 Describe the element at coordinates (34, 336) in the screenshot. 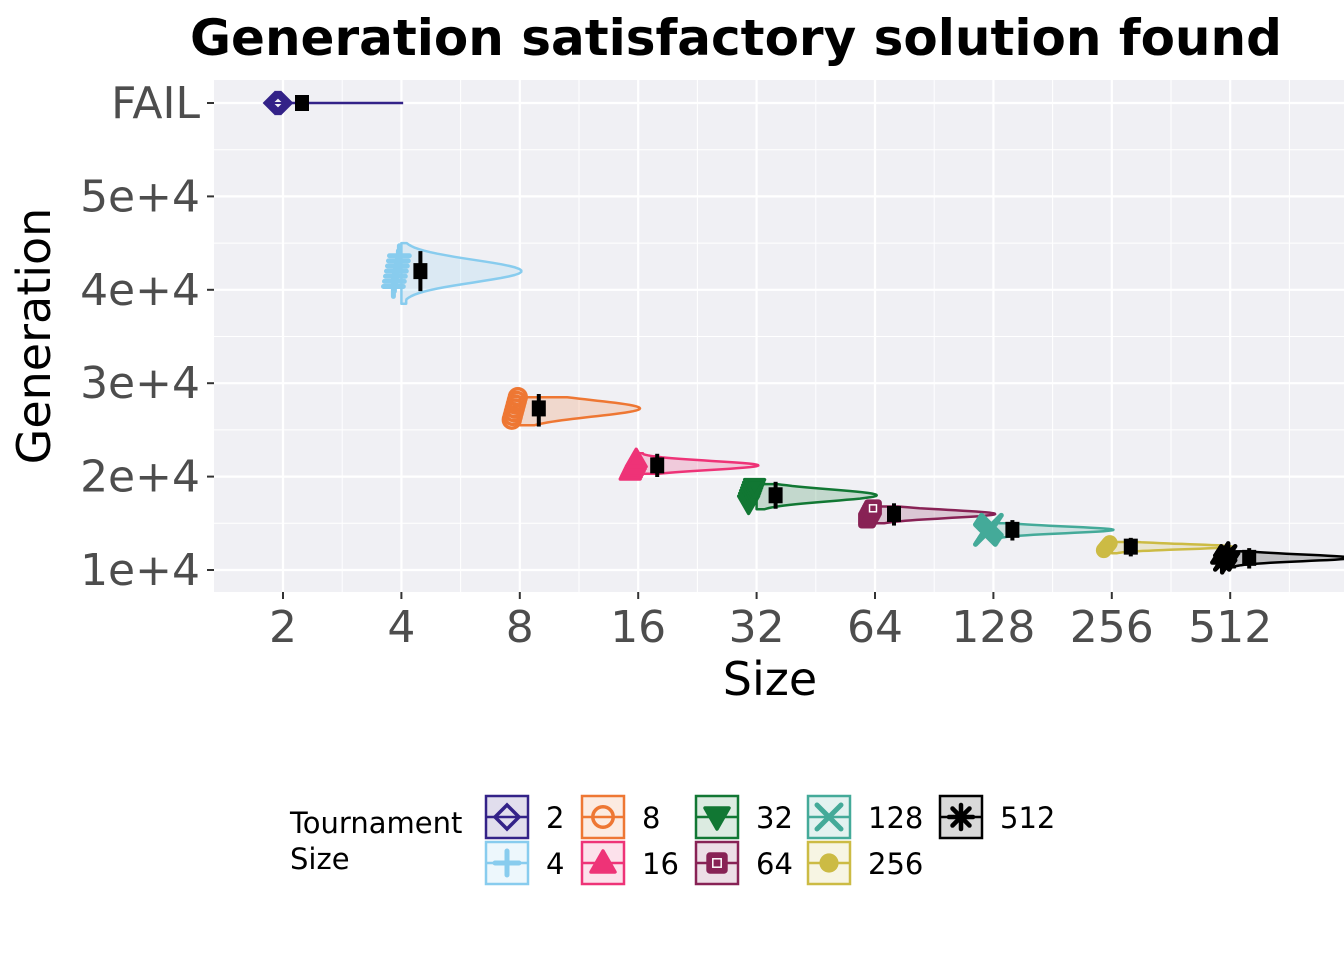

I see `y-axis-title: Generation` at that location.